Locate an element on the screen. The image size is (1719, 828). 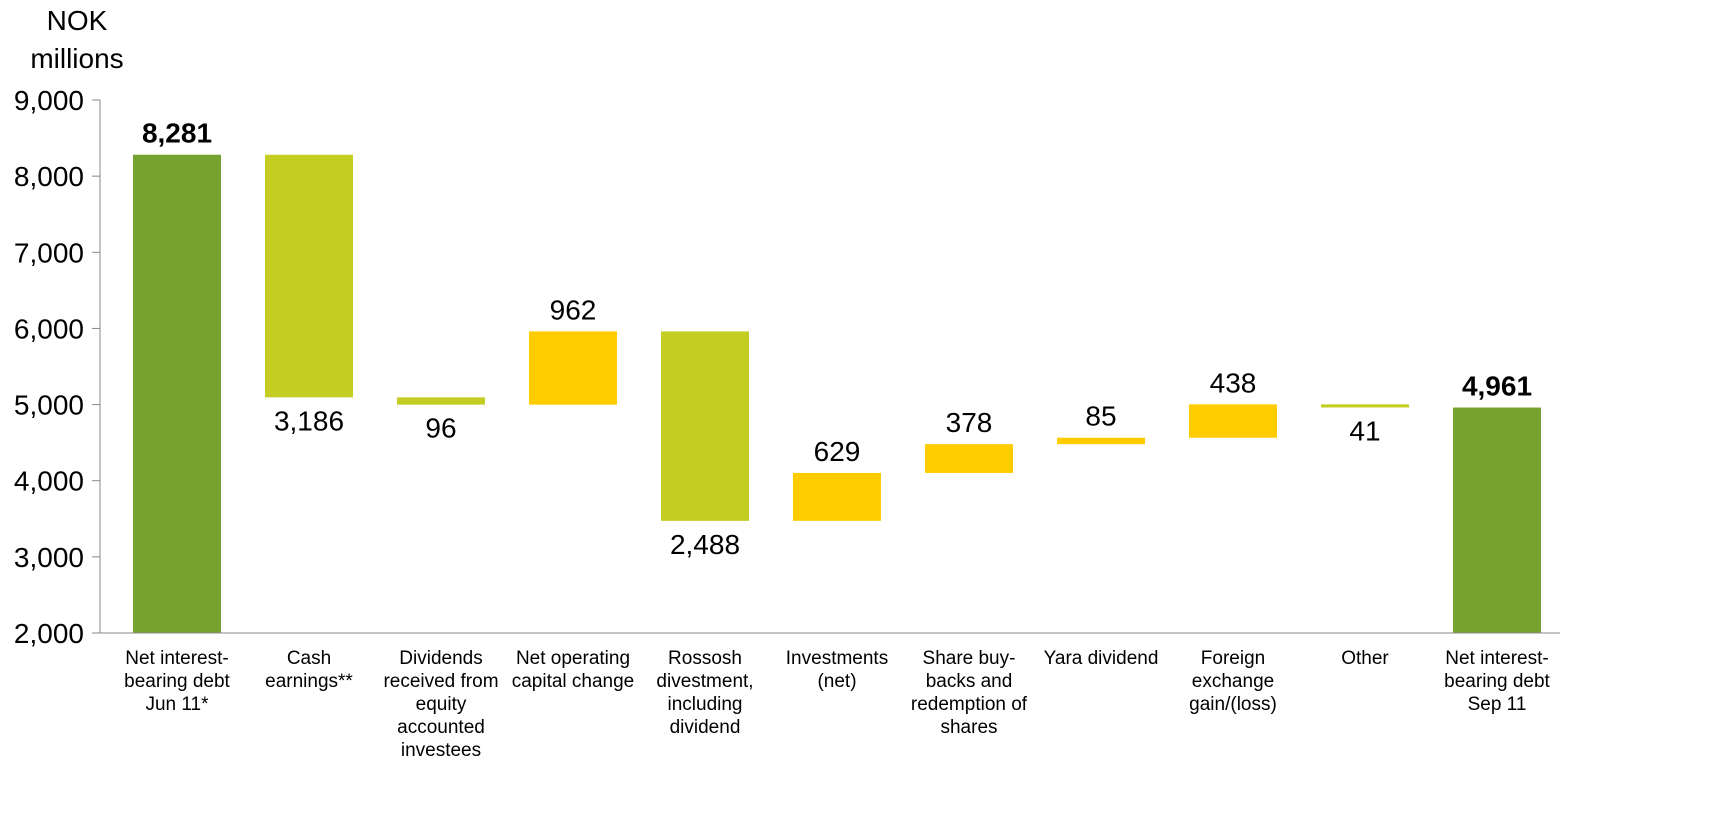
category-label: Cash earnings** is located at coordinates (309, 670).